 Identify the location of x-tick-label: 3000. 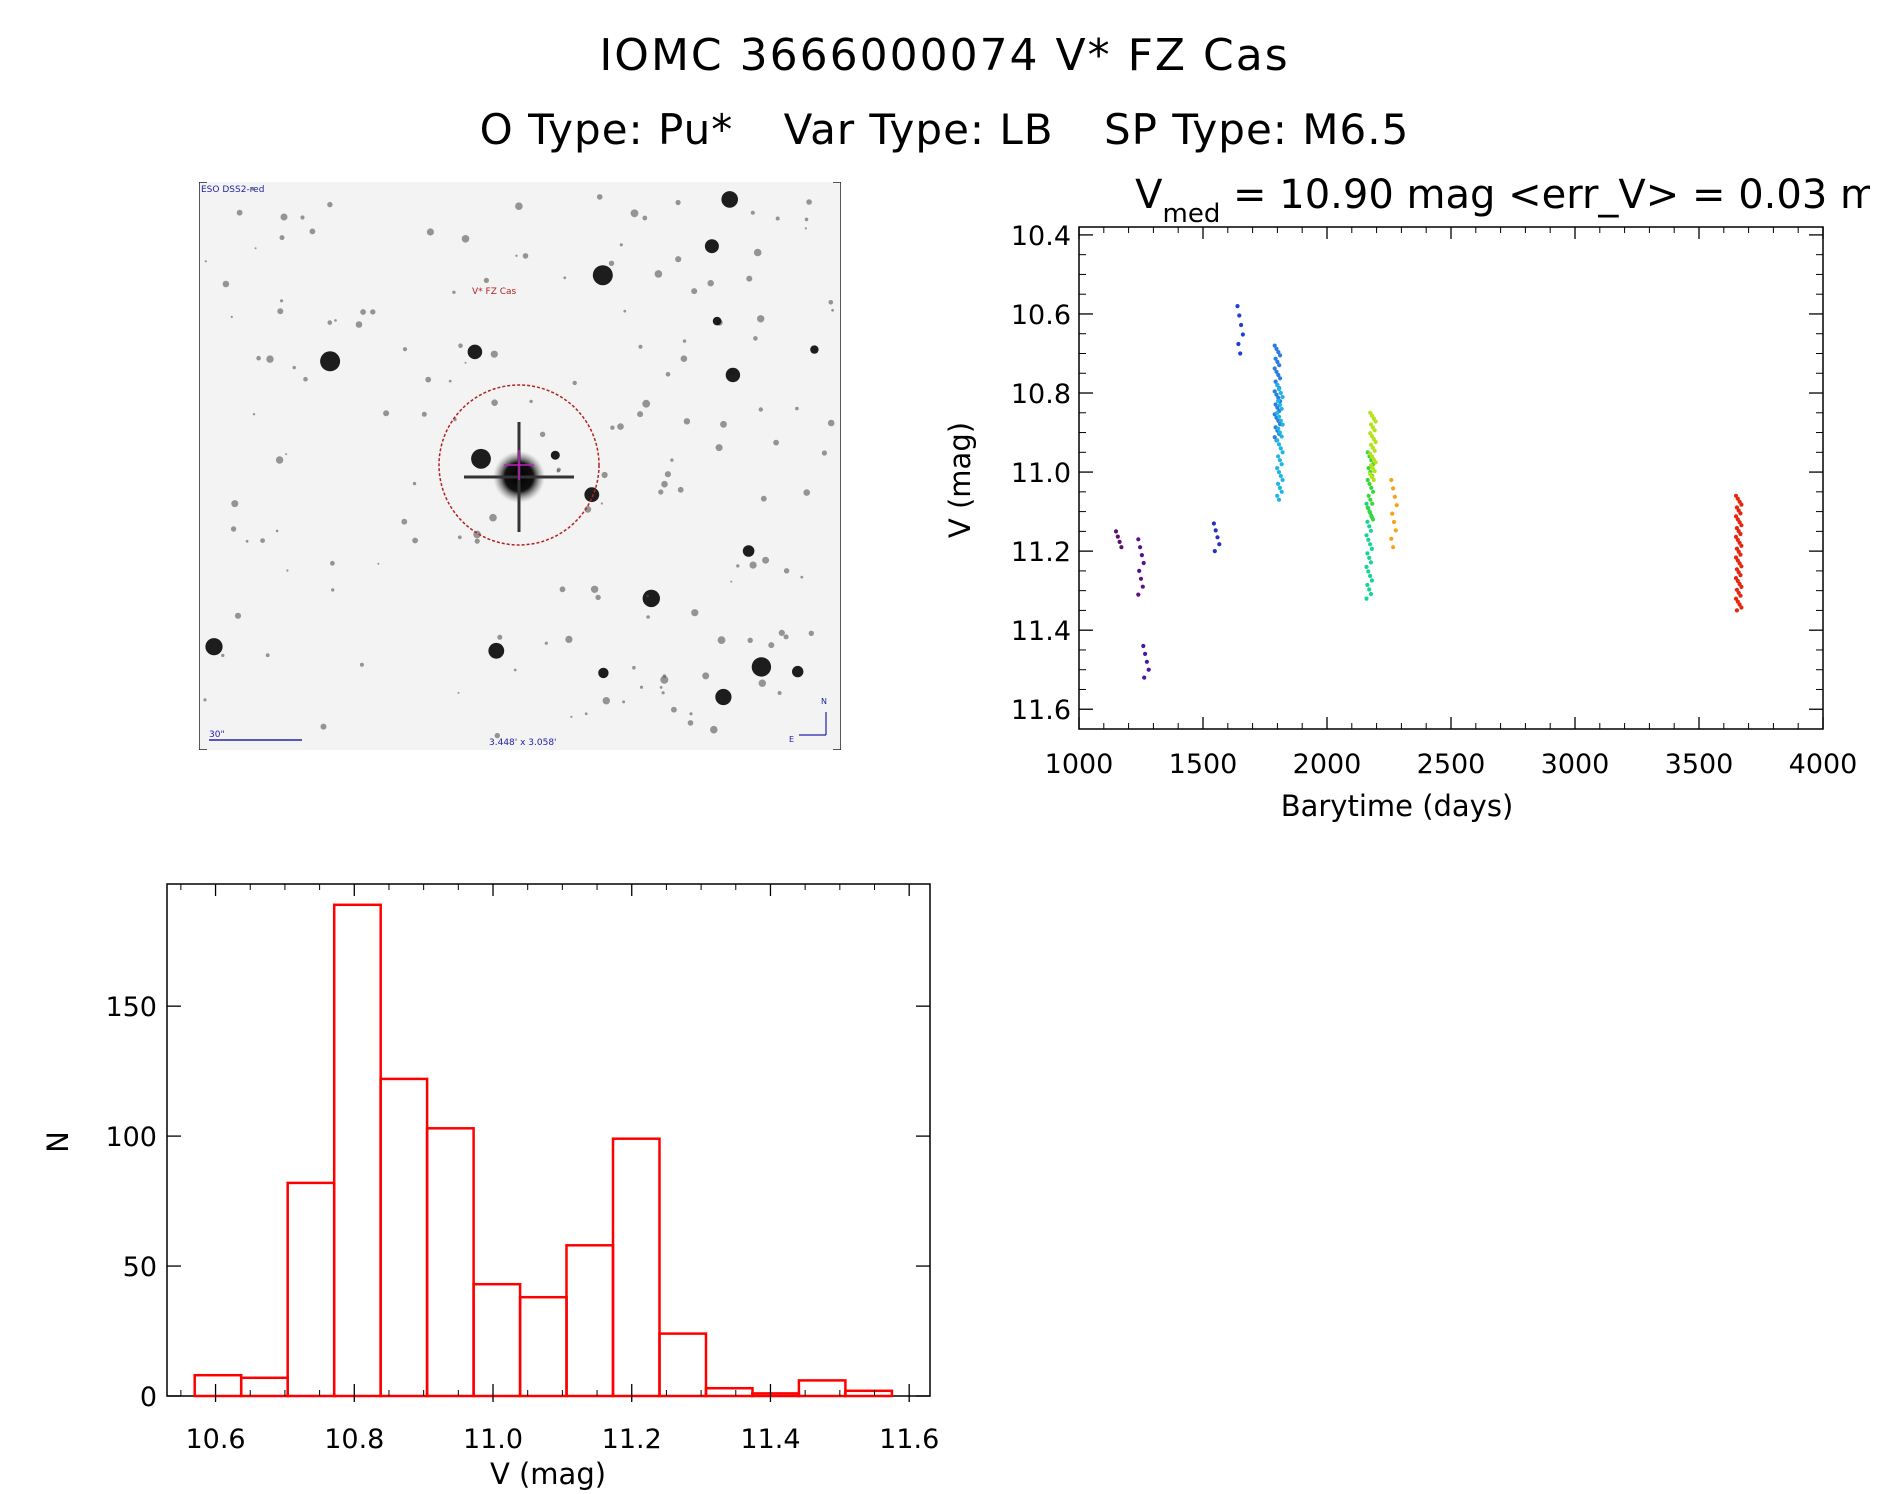
(1575, 764).